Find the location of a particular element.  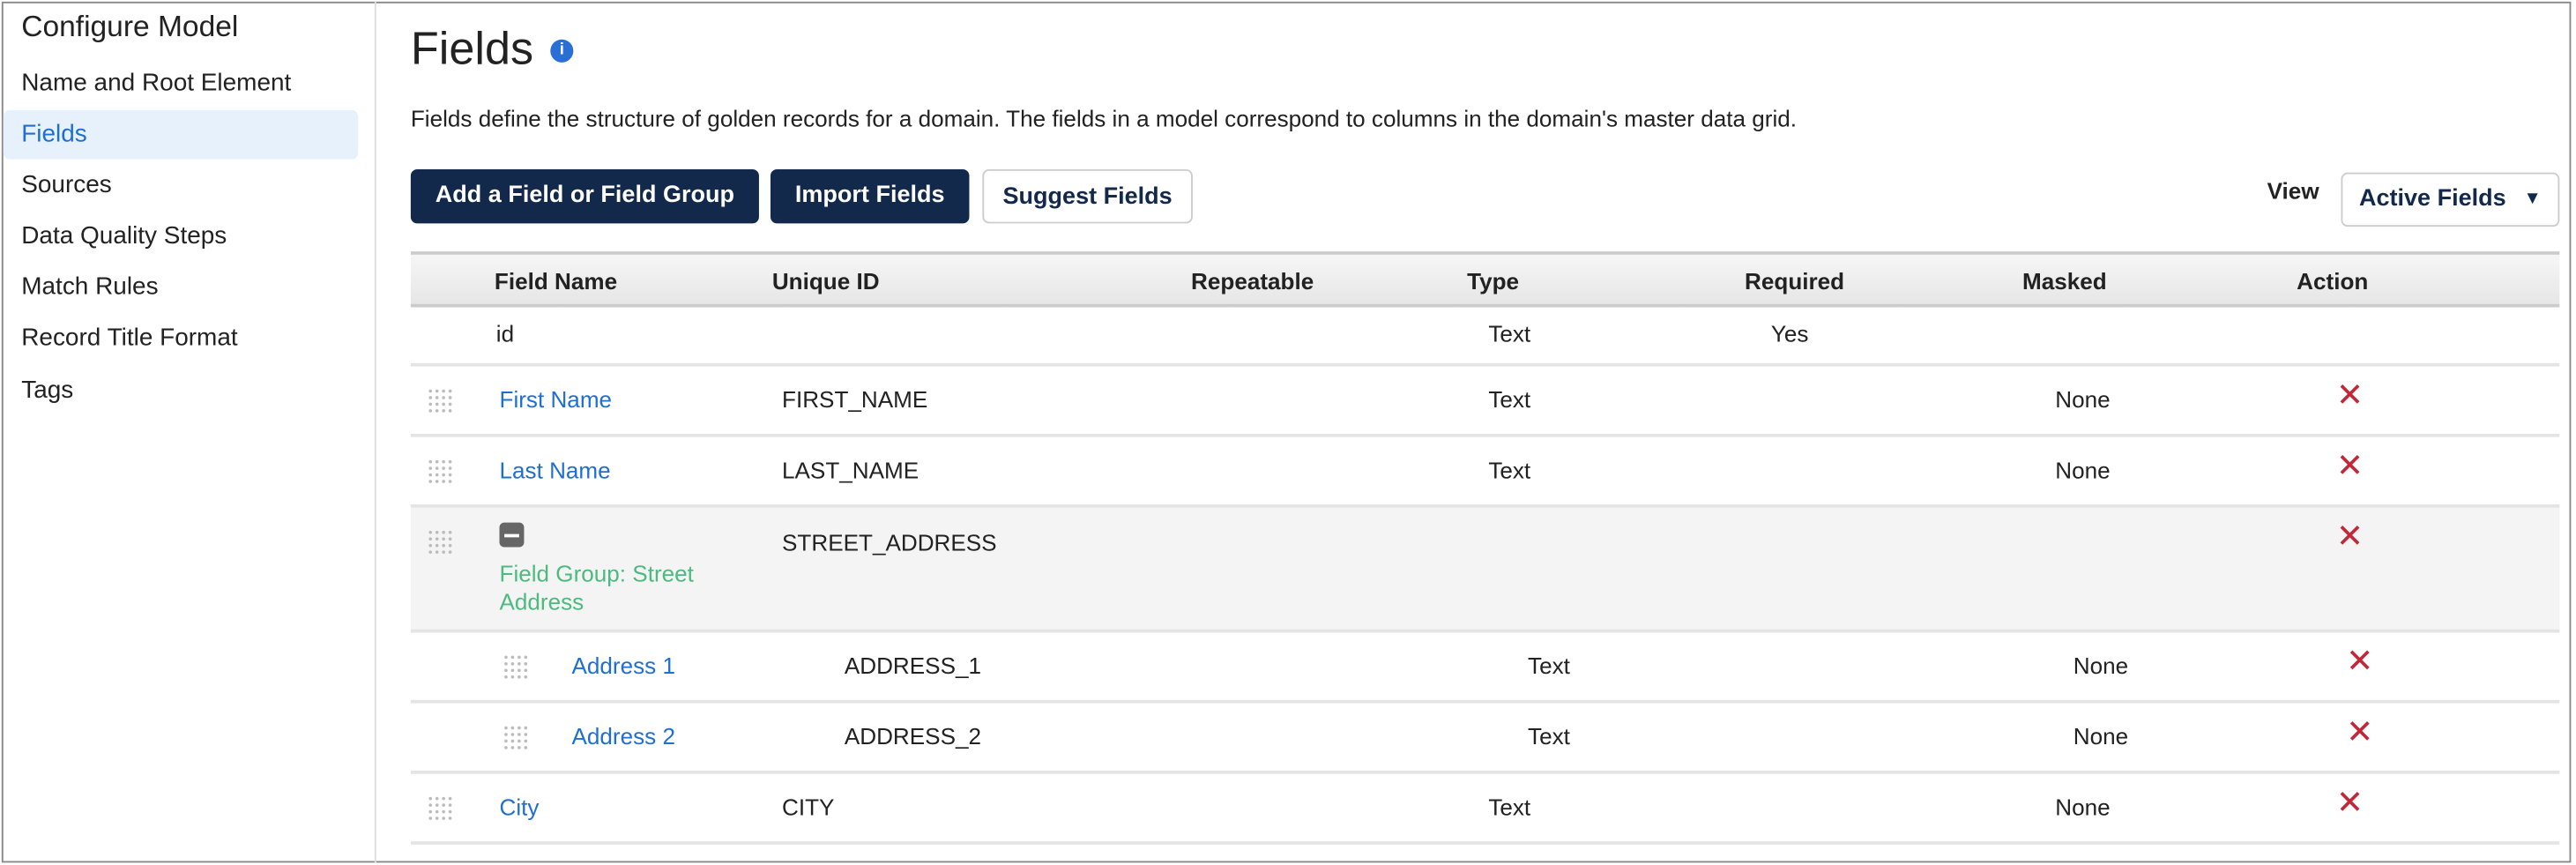

field-name-link: City is located at coordinates (520, 807).